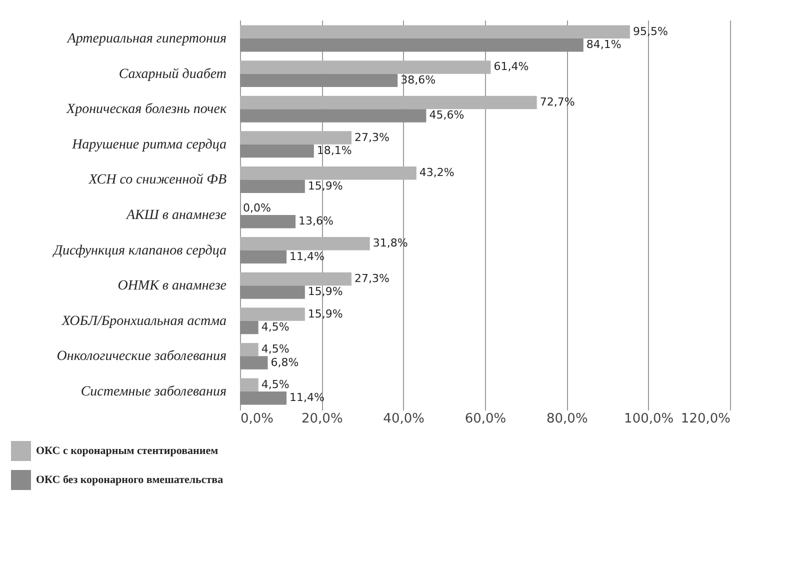 The height and width of the screenshot is (562, 801). Describe the element at coordinates (446, 115) in the screenshot. I see `data-label: 45,6%` at that location.